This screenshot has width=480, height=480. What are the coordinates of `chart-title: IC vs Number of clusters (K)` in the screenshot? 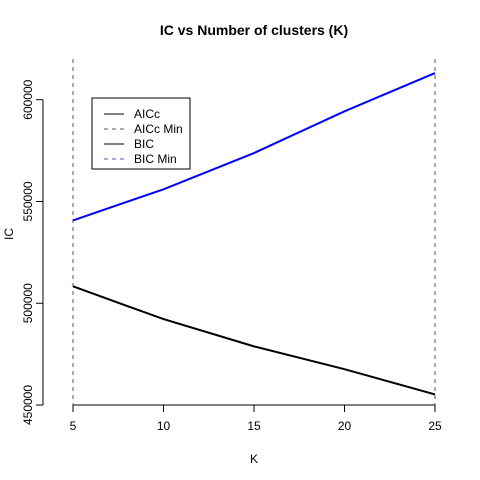 It's located at (254, 30).